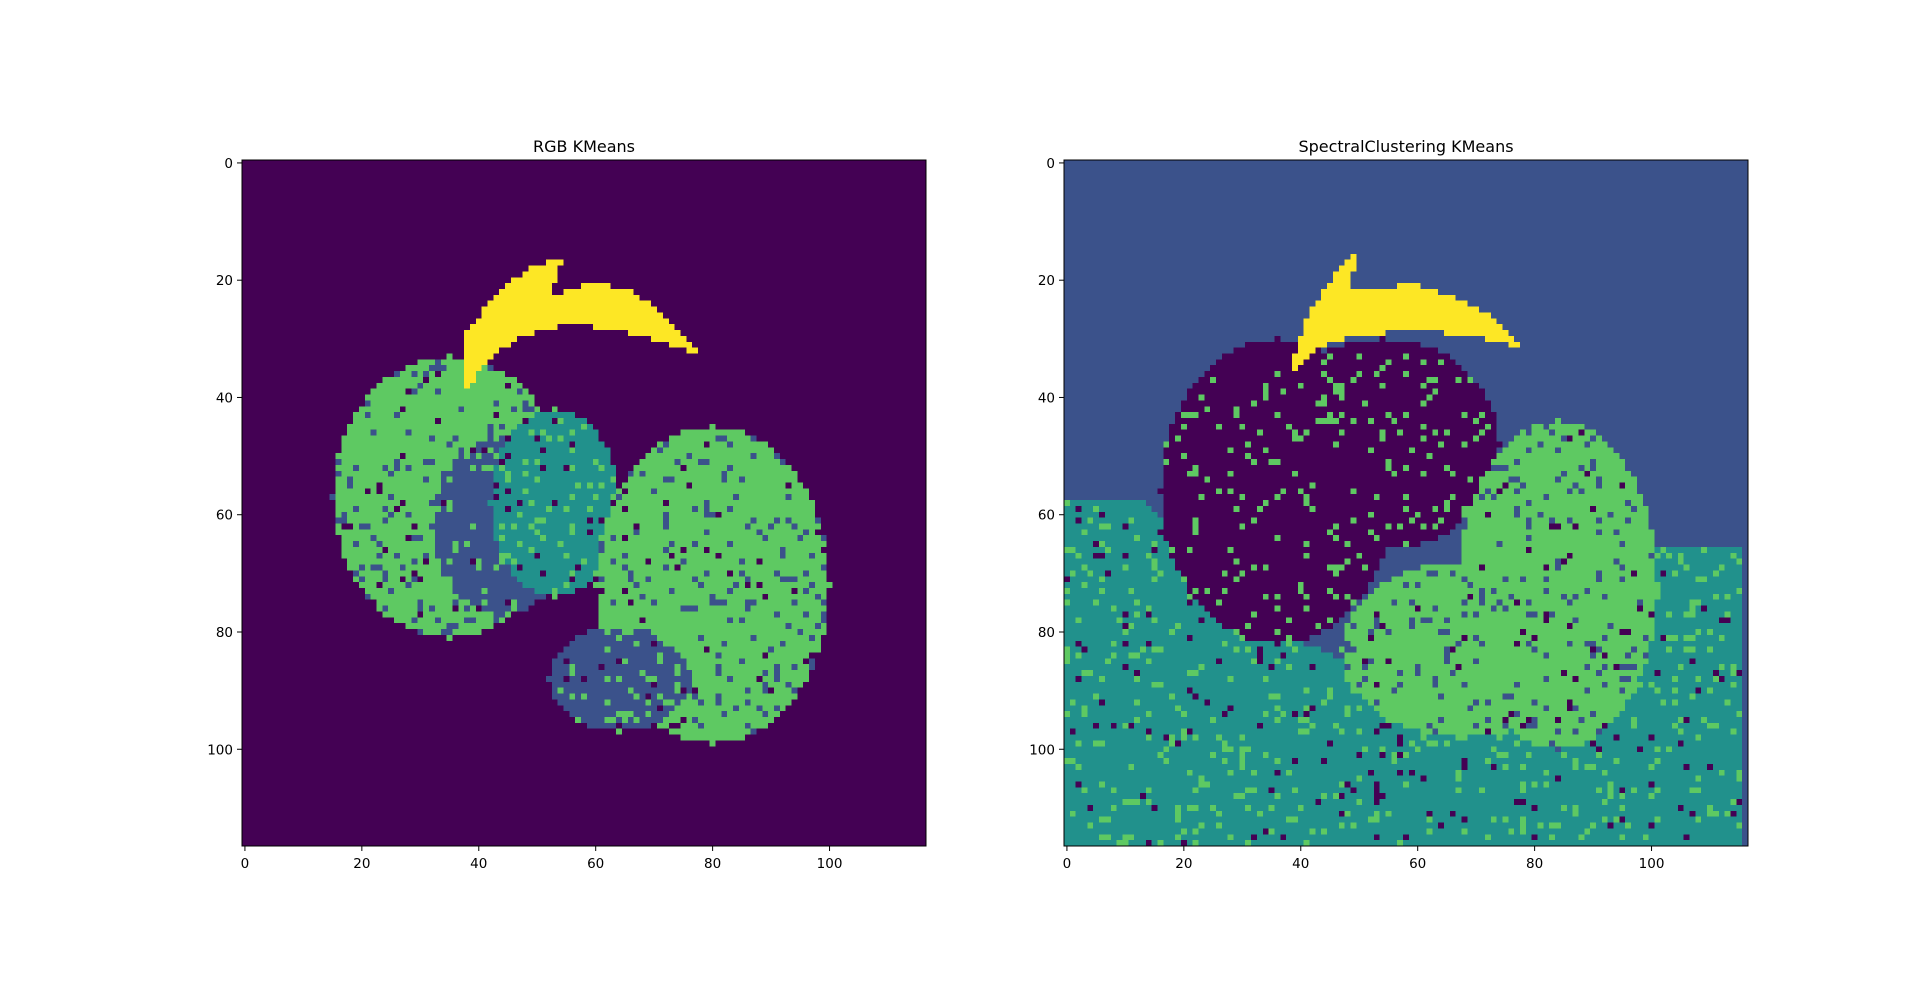 The width and height of the screenshot is (1920, 983). Describe the element at coordinates (1405, 146) in the screenshot. I see `chart-title: SpectralClustering KMeans` at that location.